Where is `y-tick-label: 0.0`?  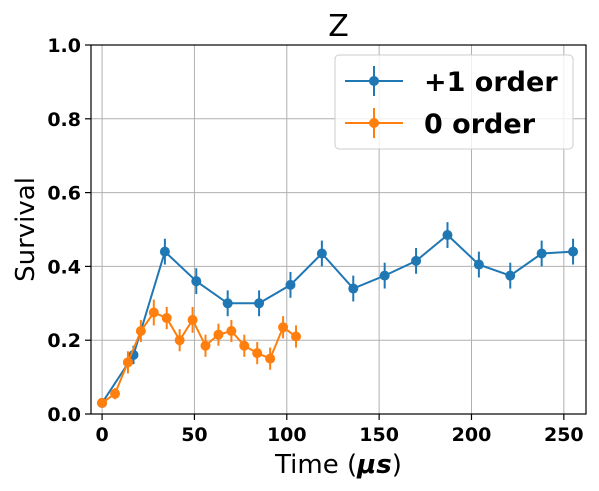 y-tick-label: 0.0 is located at coordinates (64, 415).